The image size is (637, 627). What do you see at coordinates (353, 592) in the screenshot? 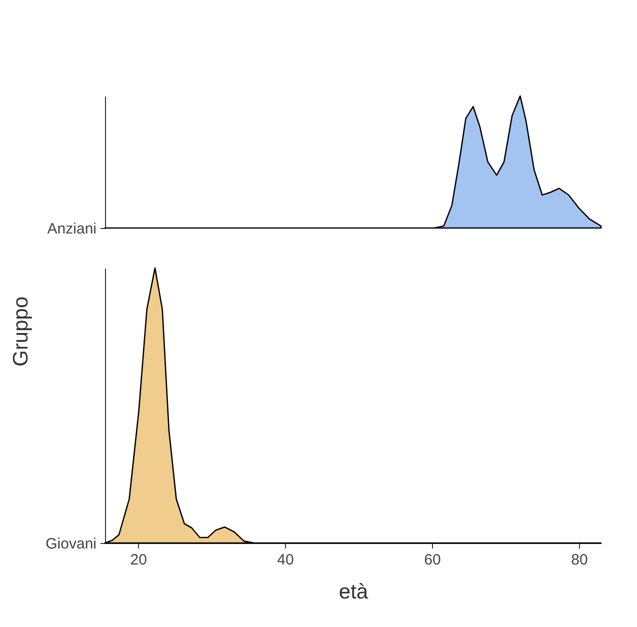
I see `x-axis-title: età` at bounding box center [353, 592].